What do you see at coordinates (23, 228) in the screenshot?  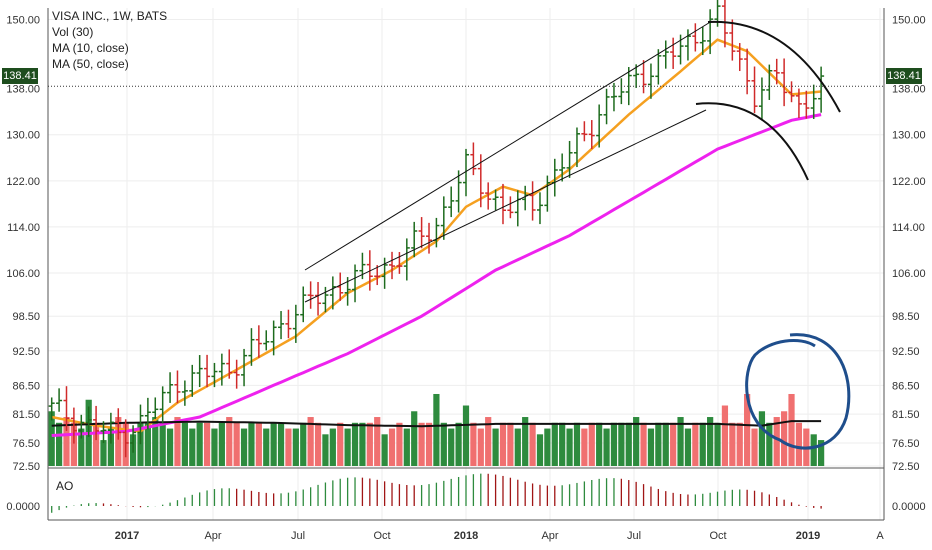 I see `y-tick-label: 114.00` at bounding box center [23, 228].